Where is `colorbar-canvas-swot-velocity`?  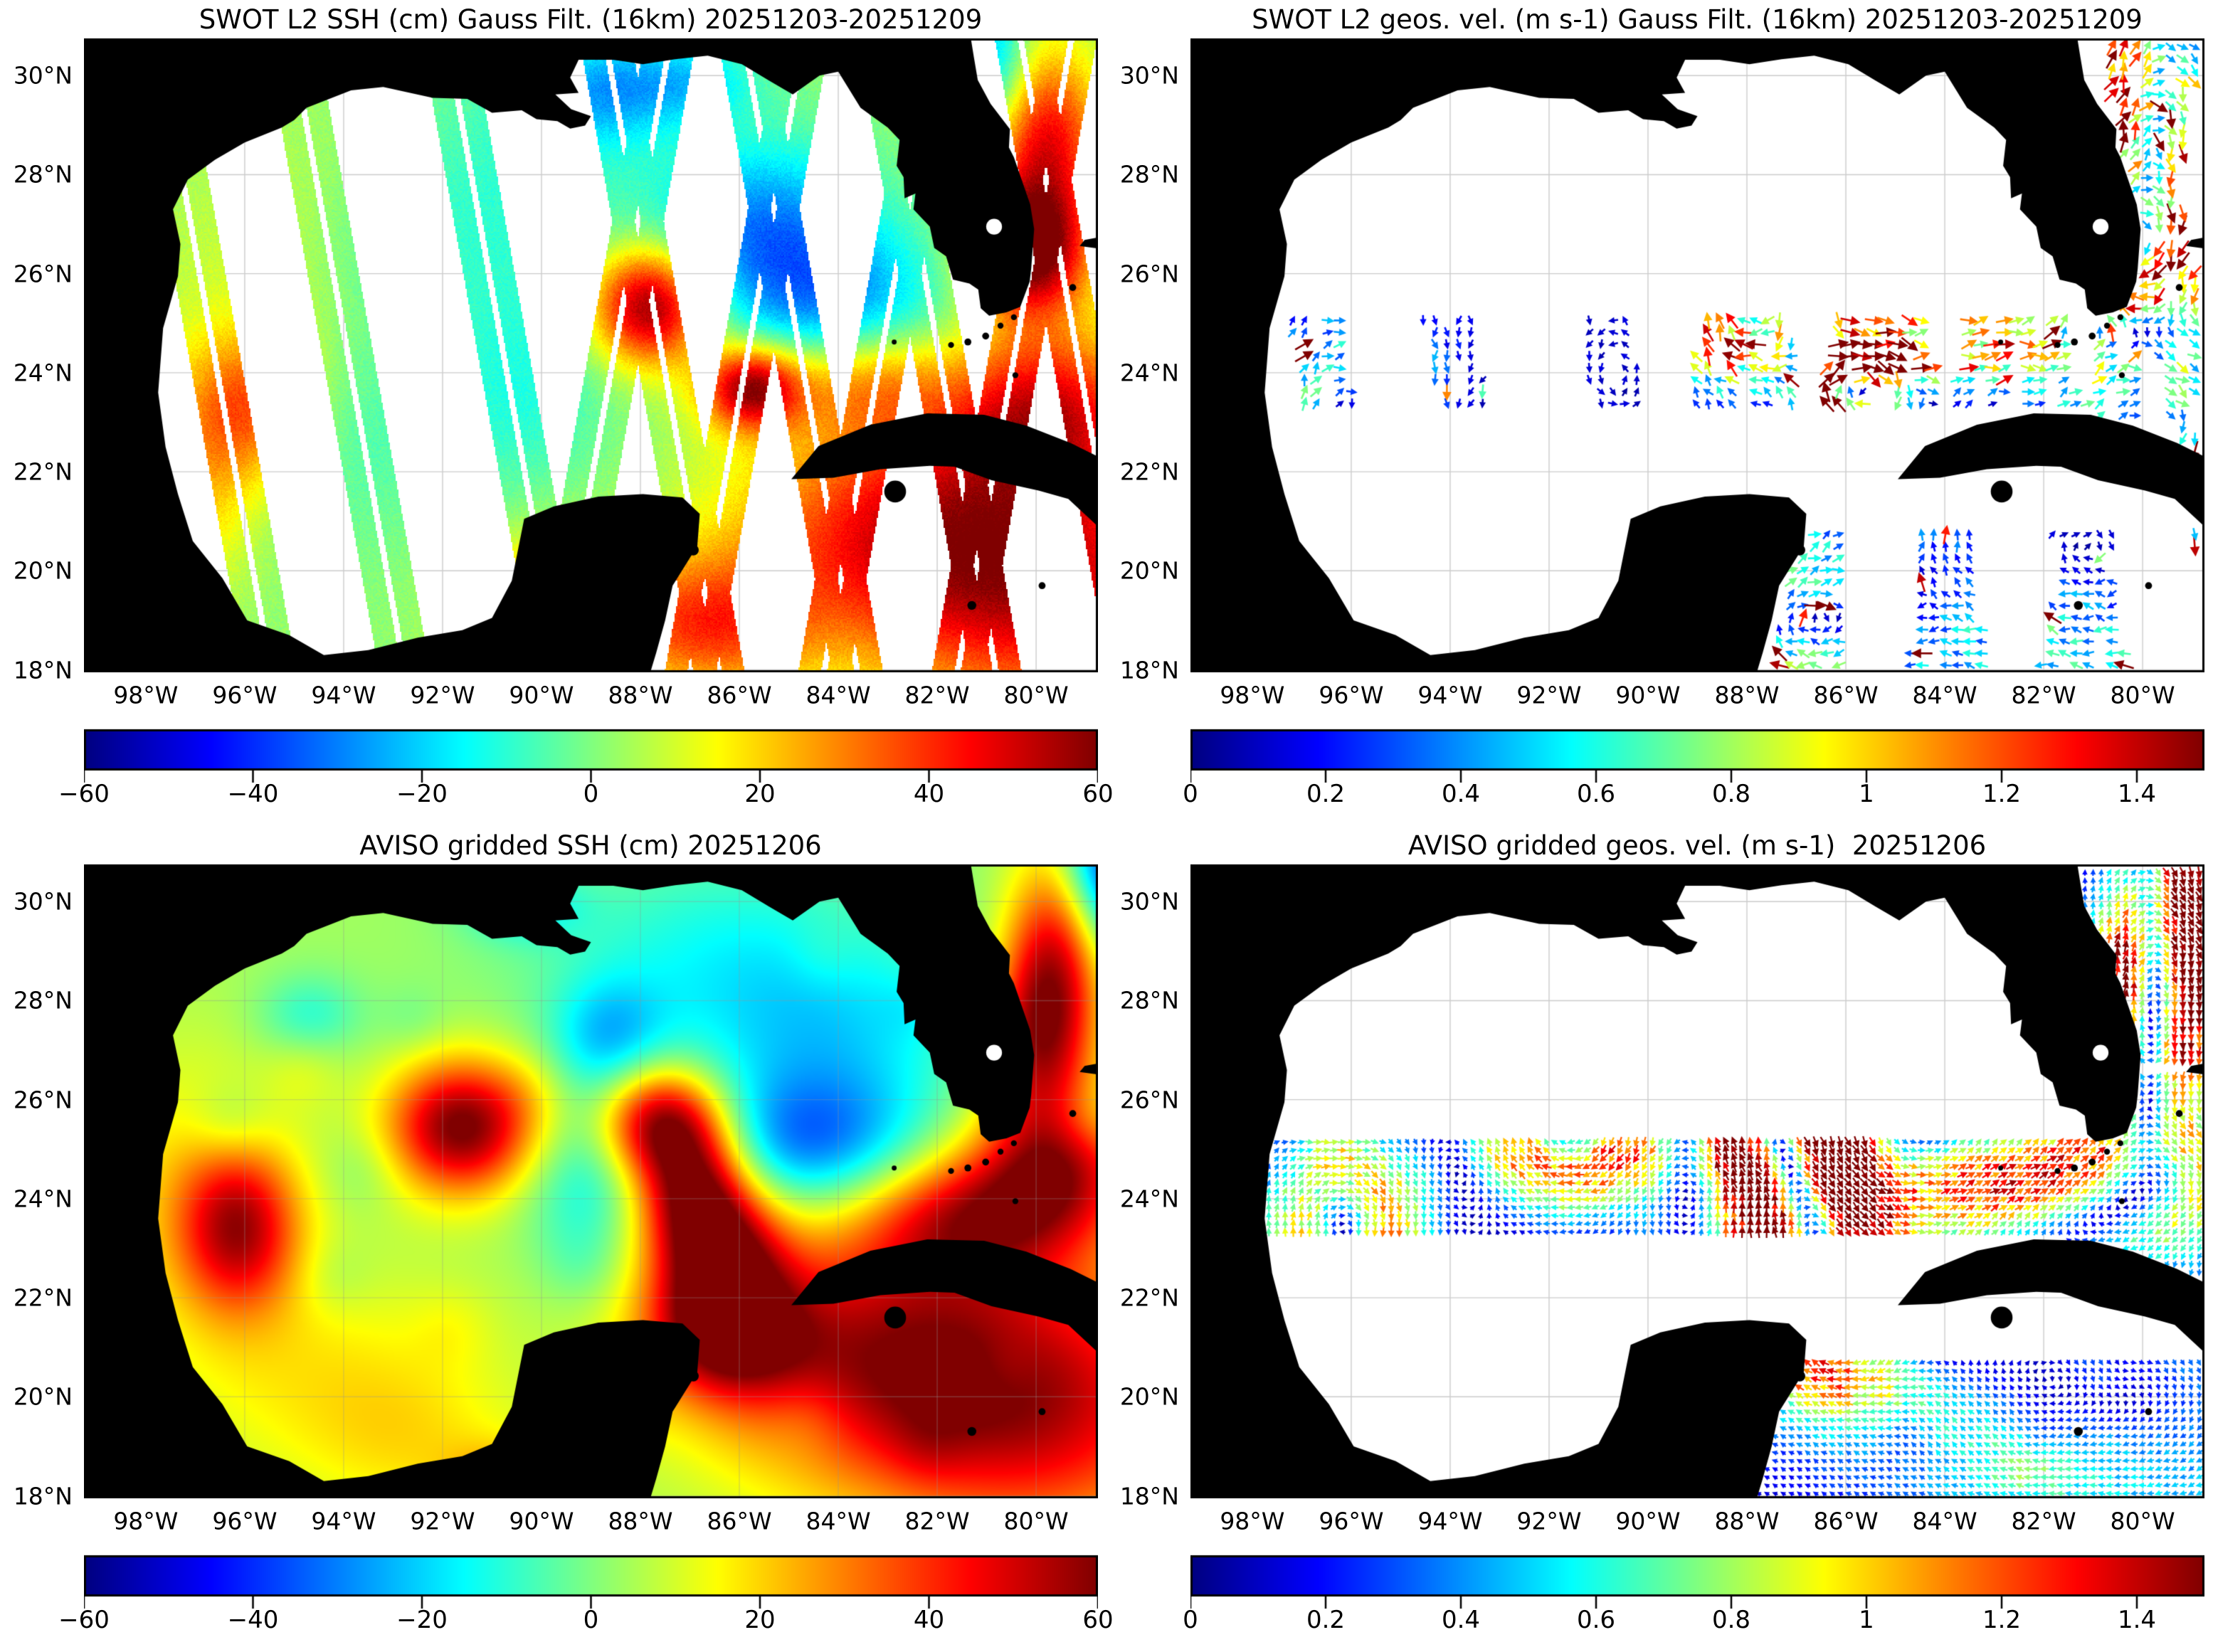
colorbar-canvas-swot-velocity is located at coordinates (1697, 757).